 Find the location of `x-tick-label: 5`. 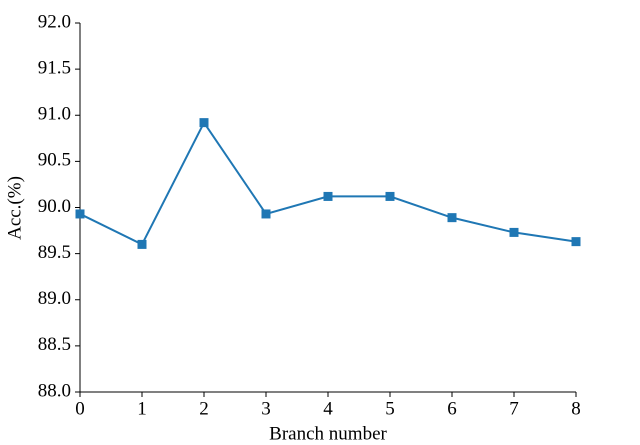

x-tick-label: 5 is located at coordinates (390, 408).